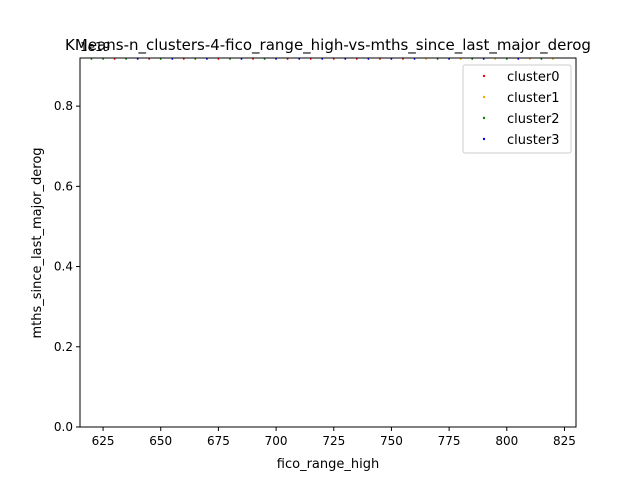  What do you see at coordinates (276, 441) in the screenshot?
I see `x-tick-label: 700` at bounding box center [276, 441].